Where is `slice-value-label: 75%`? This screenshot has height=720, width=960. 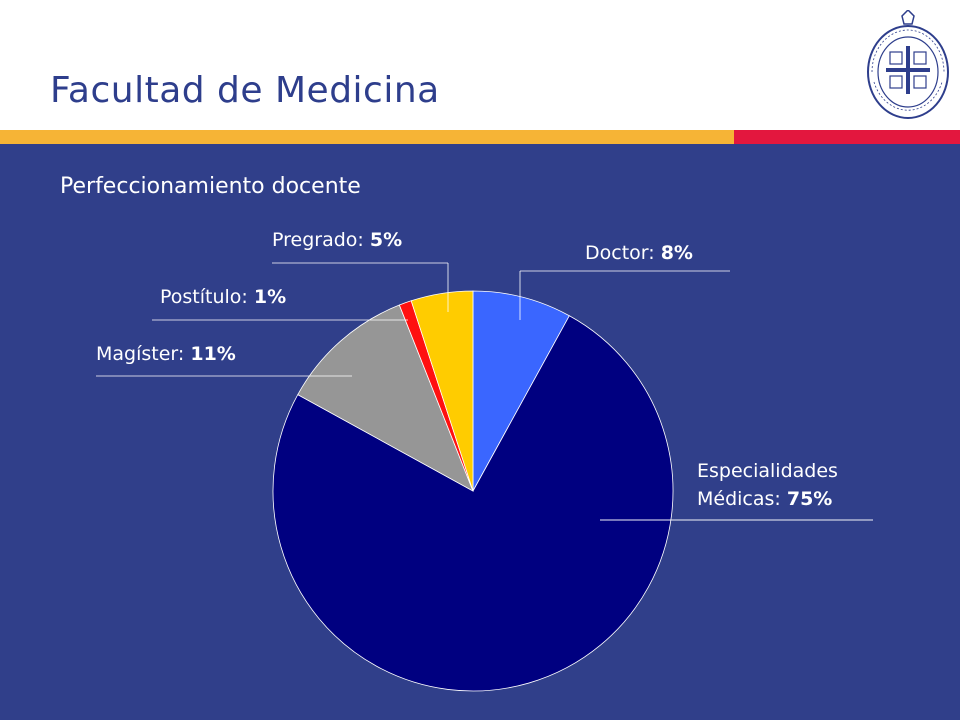 slice-value-label: 75% is located at coordinates (809, 499).